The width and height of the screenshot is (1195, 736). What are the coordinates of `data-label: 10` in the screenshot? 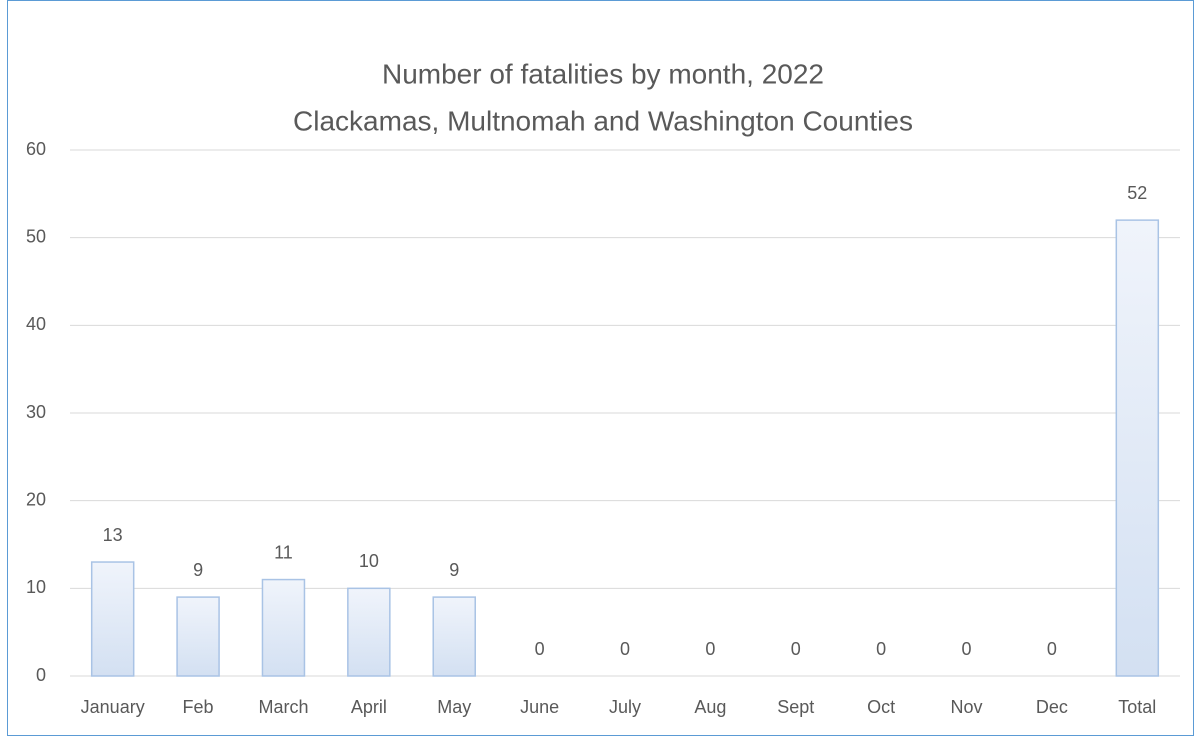 It's located at (369, 561).